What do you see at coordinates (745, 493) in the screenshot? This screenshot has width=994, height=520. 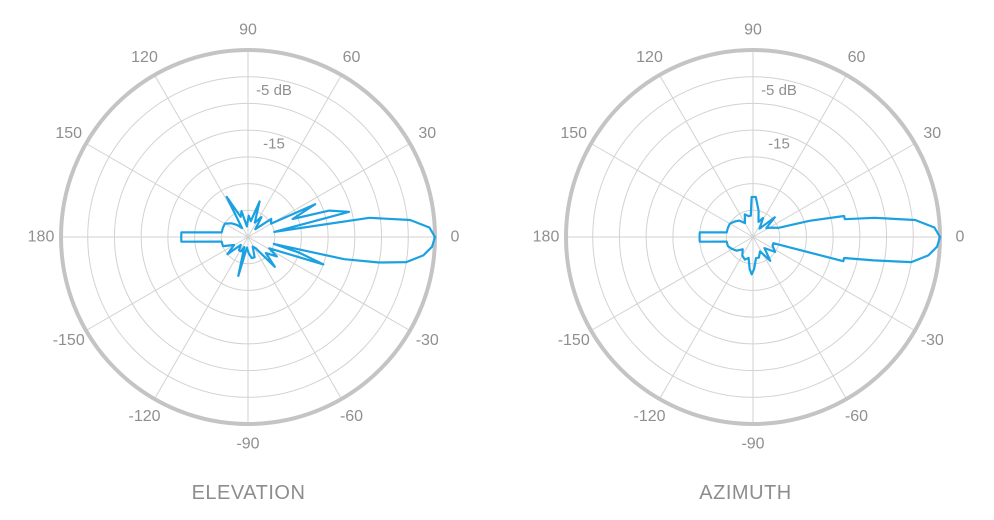 I see `azimuth-chart-title: AZIMUTH` at bounding box center [745, 493].